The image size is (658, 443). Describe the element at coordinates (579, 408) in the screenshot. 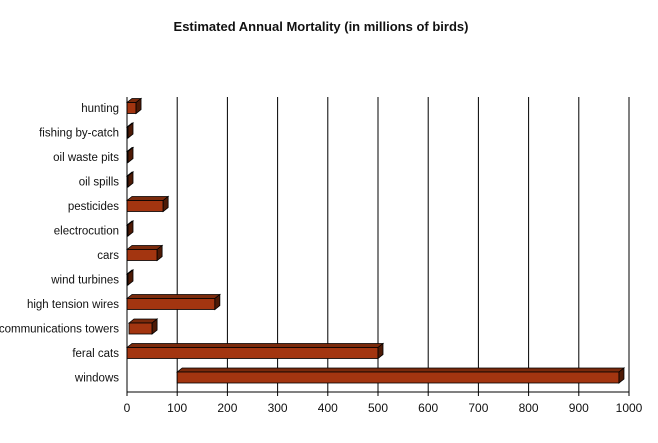

I see `x-tick-label: 900` at that location.